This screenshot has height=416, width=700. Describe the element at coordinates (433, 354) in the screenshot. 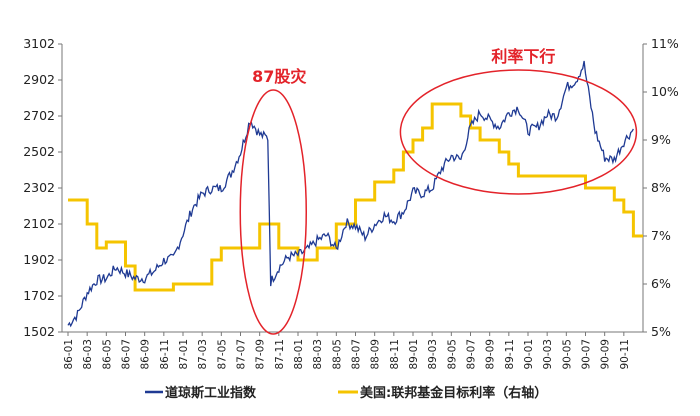

I see `x-axis-tick-label: 89-03` at that location.